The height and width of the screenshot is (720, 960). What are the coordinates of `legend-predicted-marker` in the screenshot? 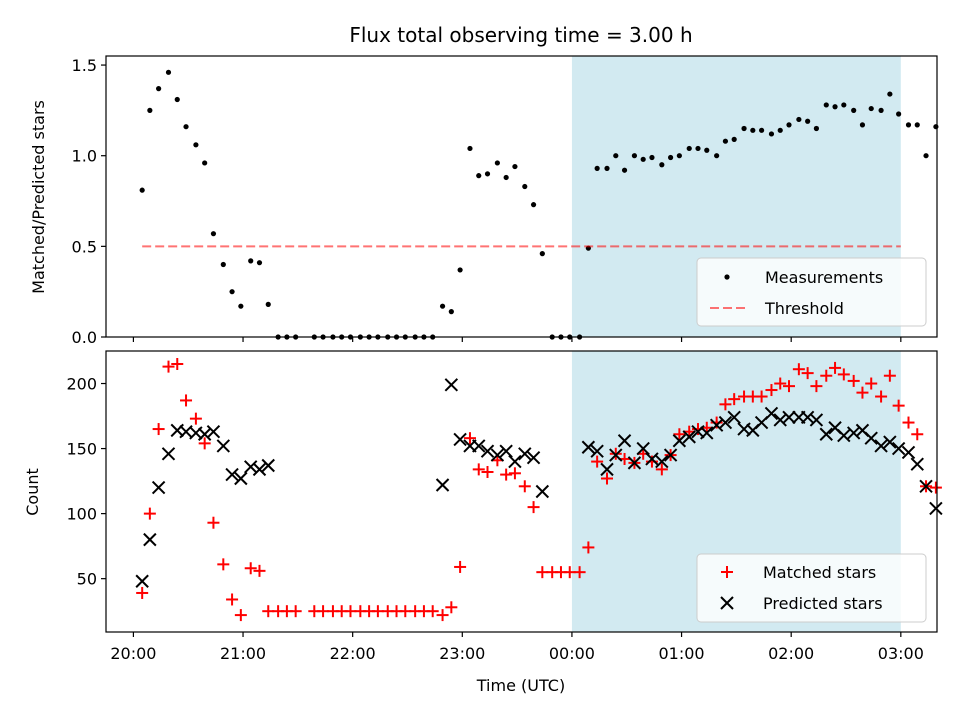 It's located at (727, 603).